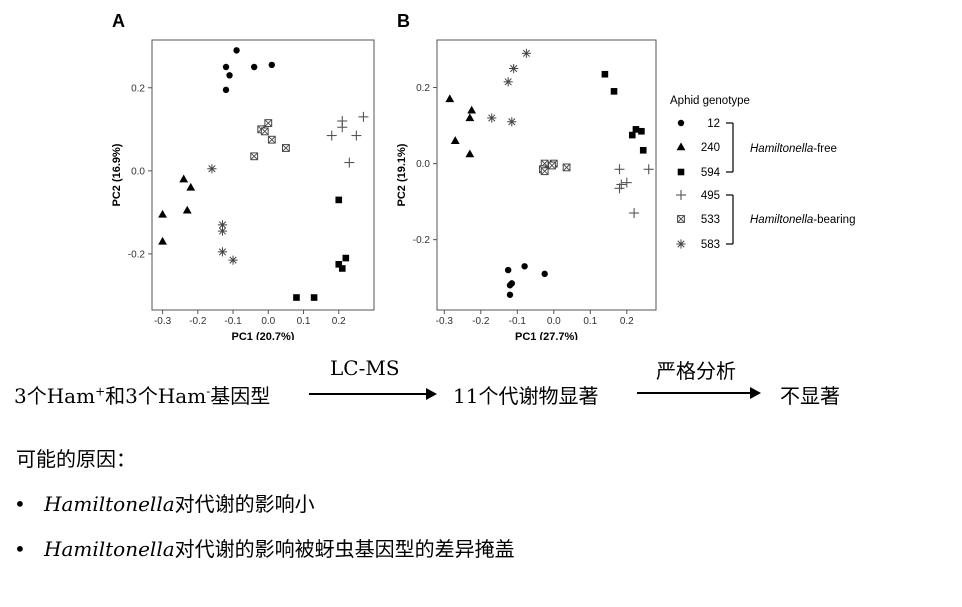 The height and width of the screenshot is (607, 962). I want to click on flow-start-text: 3个Ham+和3个Ham-基因型, so click(142, 396).